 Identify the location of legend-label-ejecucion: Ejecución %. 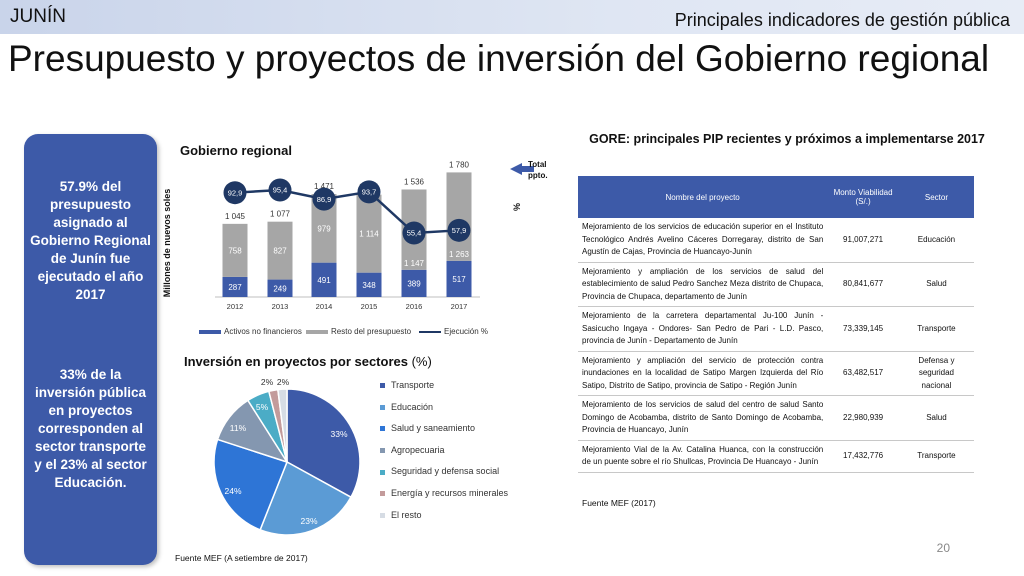
(466, 331).